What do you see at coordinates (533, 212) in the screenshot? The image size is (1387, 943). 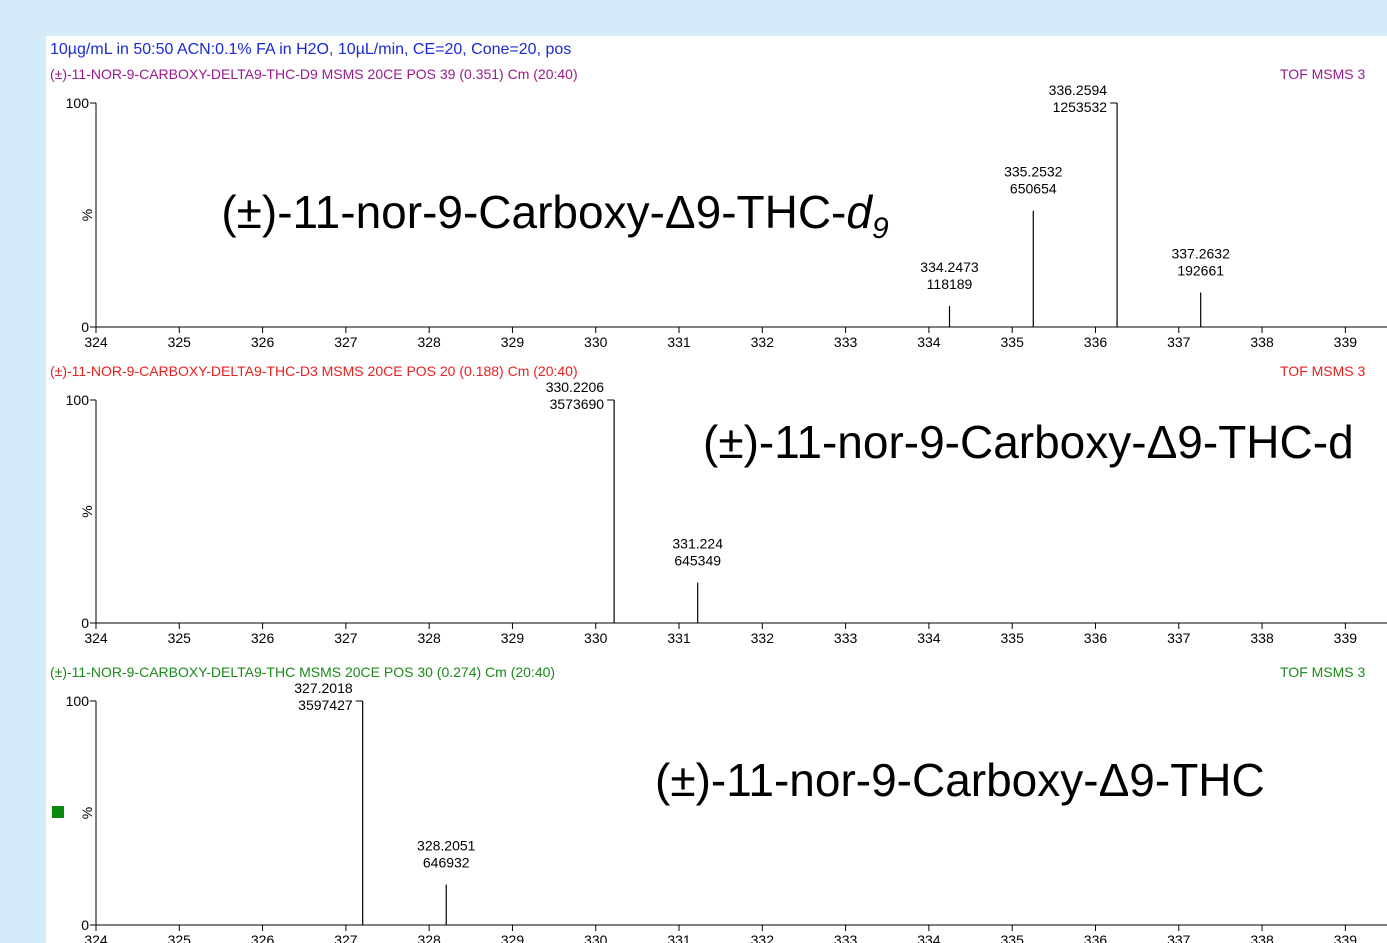 I see `annotation-text: (±)-11-nor-9-Carboxy-Δ9-THC-` at bounding box center [533, 212].